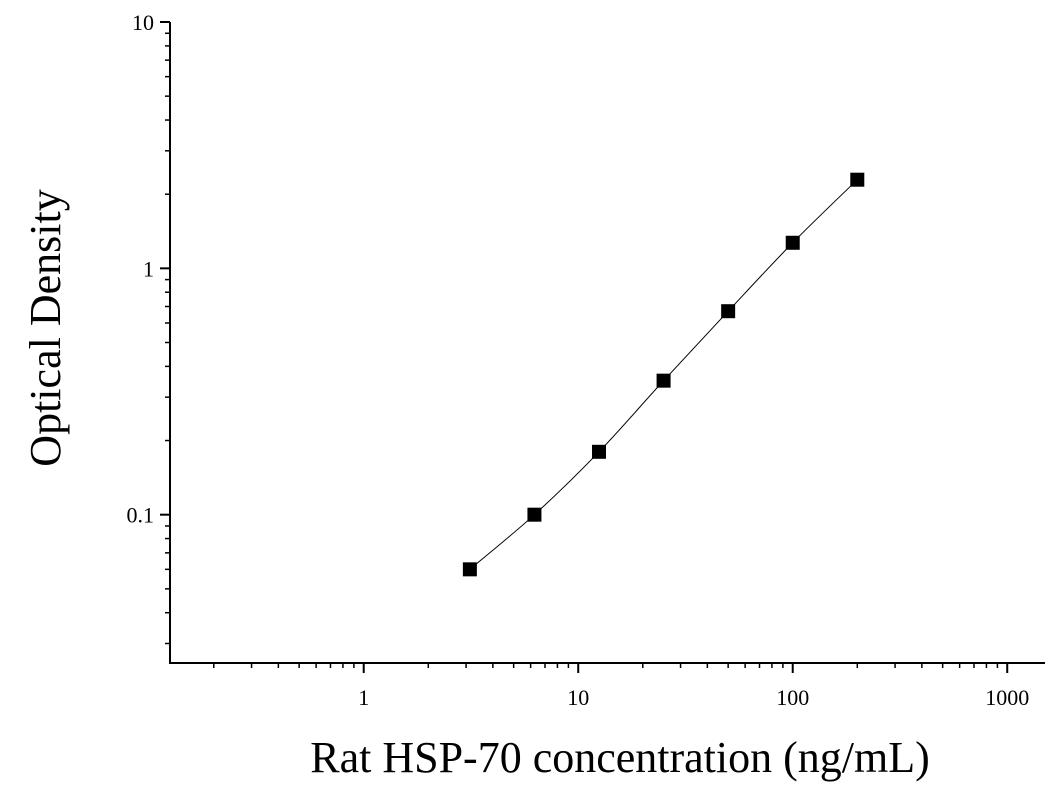 The height and width of the screenshot is (792, 1062). Describe the element at coordinates (792, 697) in the screenshot. I see `x-tick-label: 100` at that location.